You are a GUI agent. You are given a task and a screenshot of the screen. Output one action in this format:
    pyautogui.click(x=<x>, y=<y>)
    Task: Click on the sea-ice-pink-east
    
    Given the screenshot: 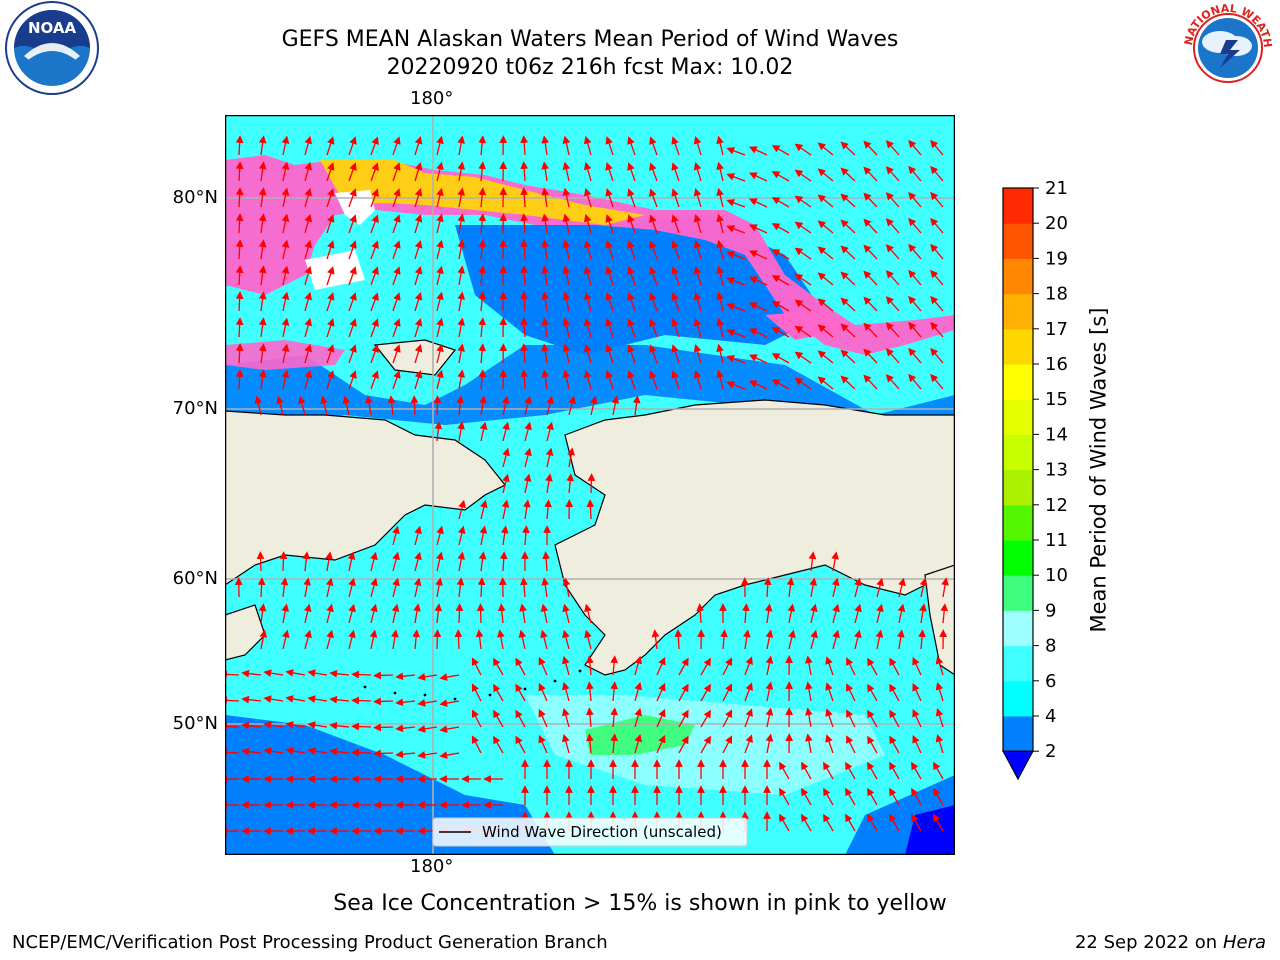 What is the action you would take?
    pyautogui.click(x=805, y=325)
    